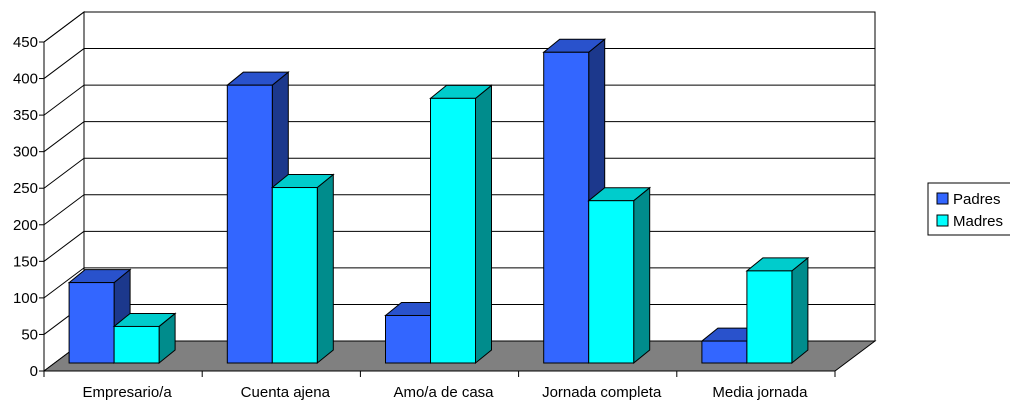 The height and width of the screenshot is (407, 1010). Describe the element at coordinates (286, 392) in the screenshot. I see `x-tick-label: Cuenta ajena` at that location.